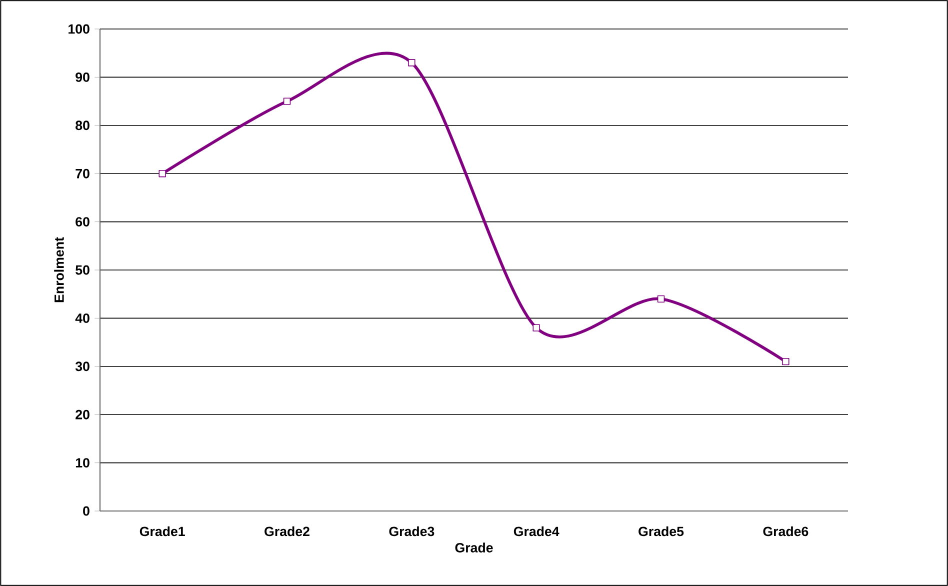 This screenshot has width=948, height=586. I want to click on x-tick-label: Grade5, so click(661, 531).